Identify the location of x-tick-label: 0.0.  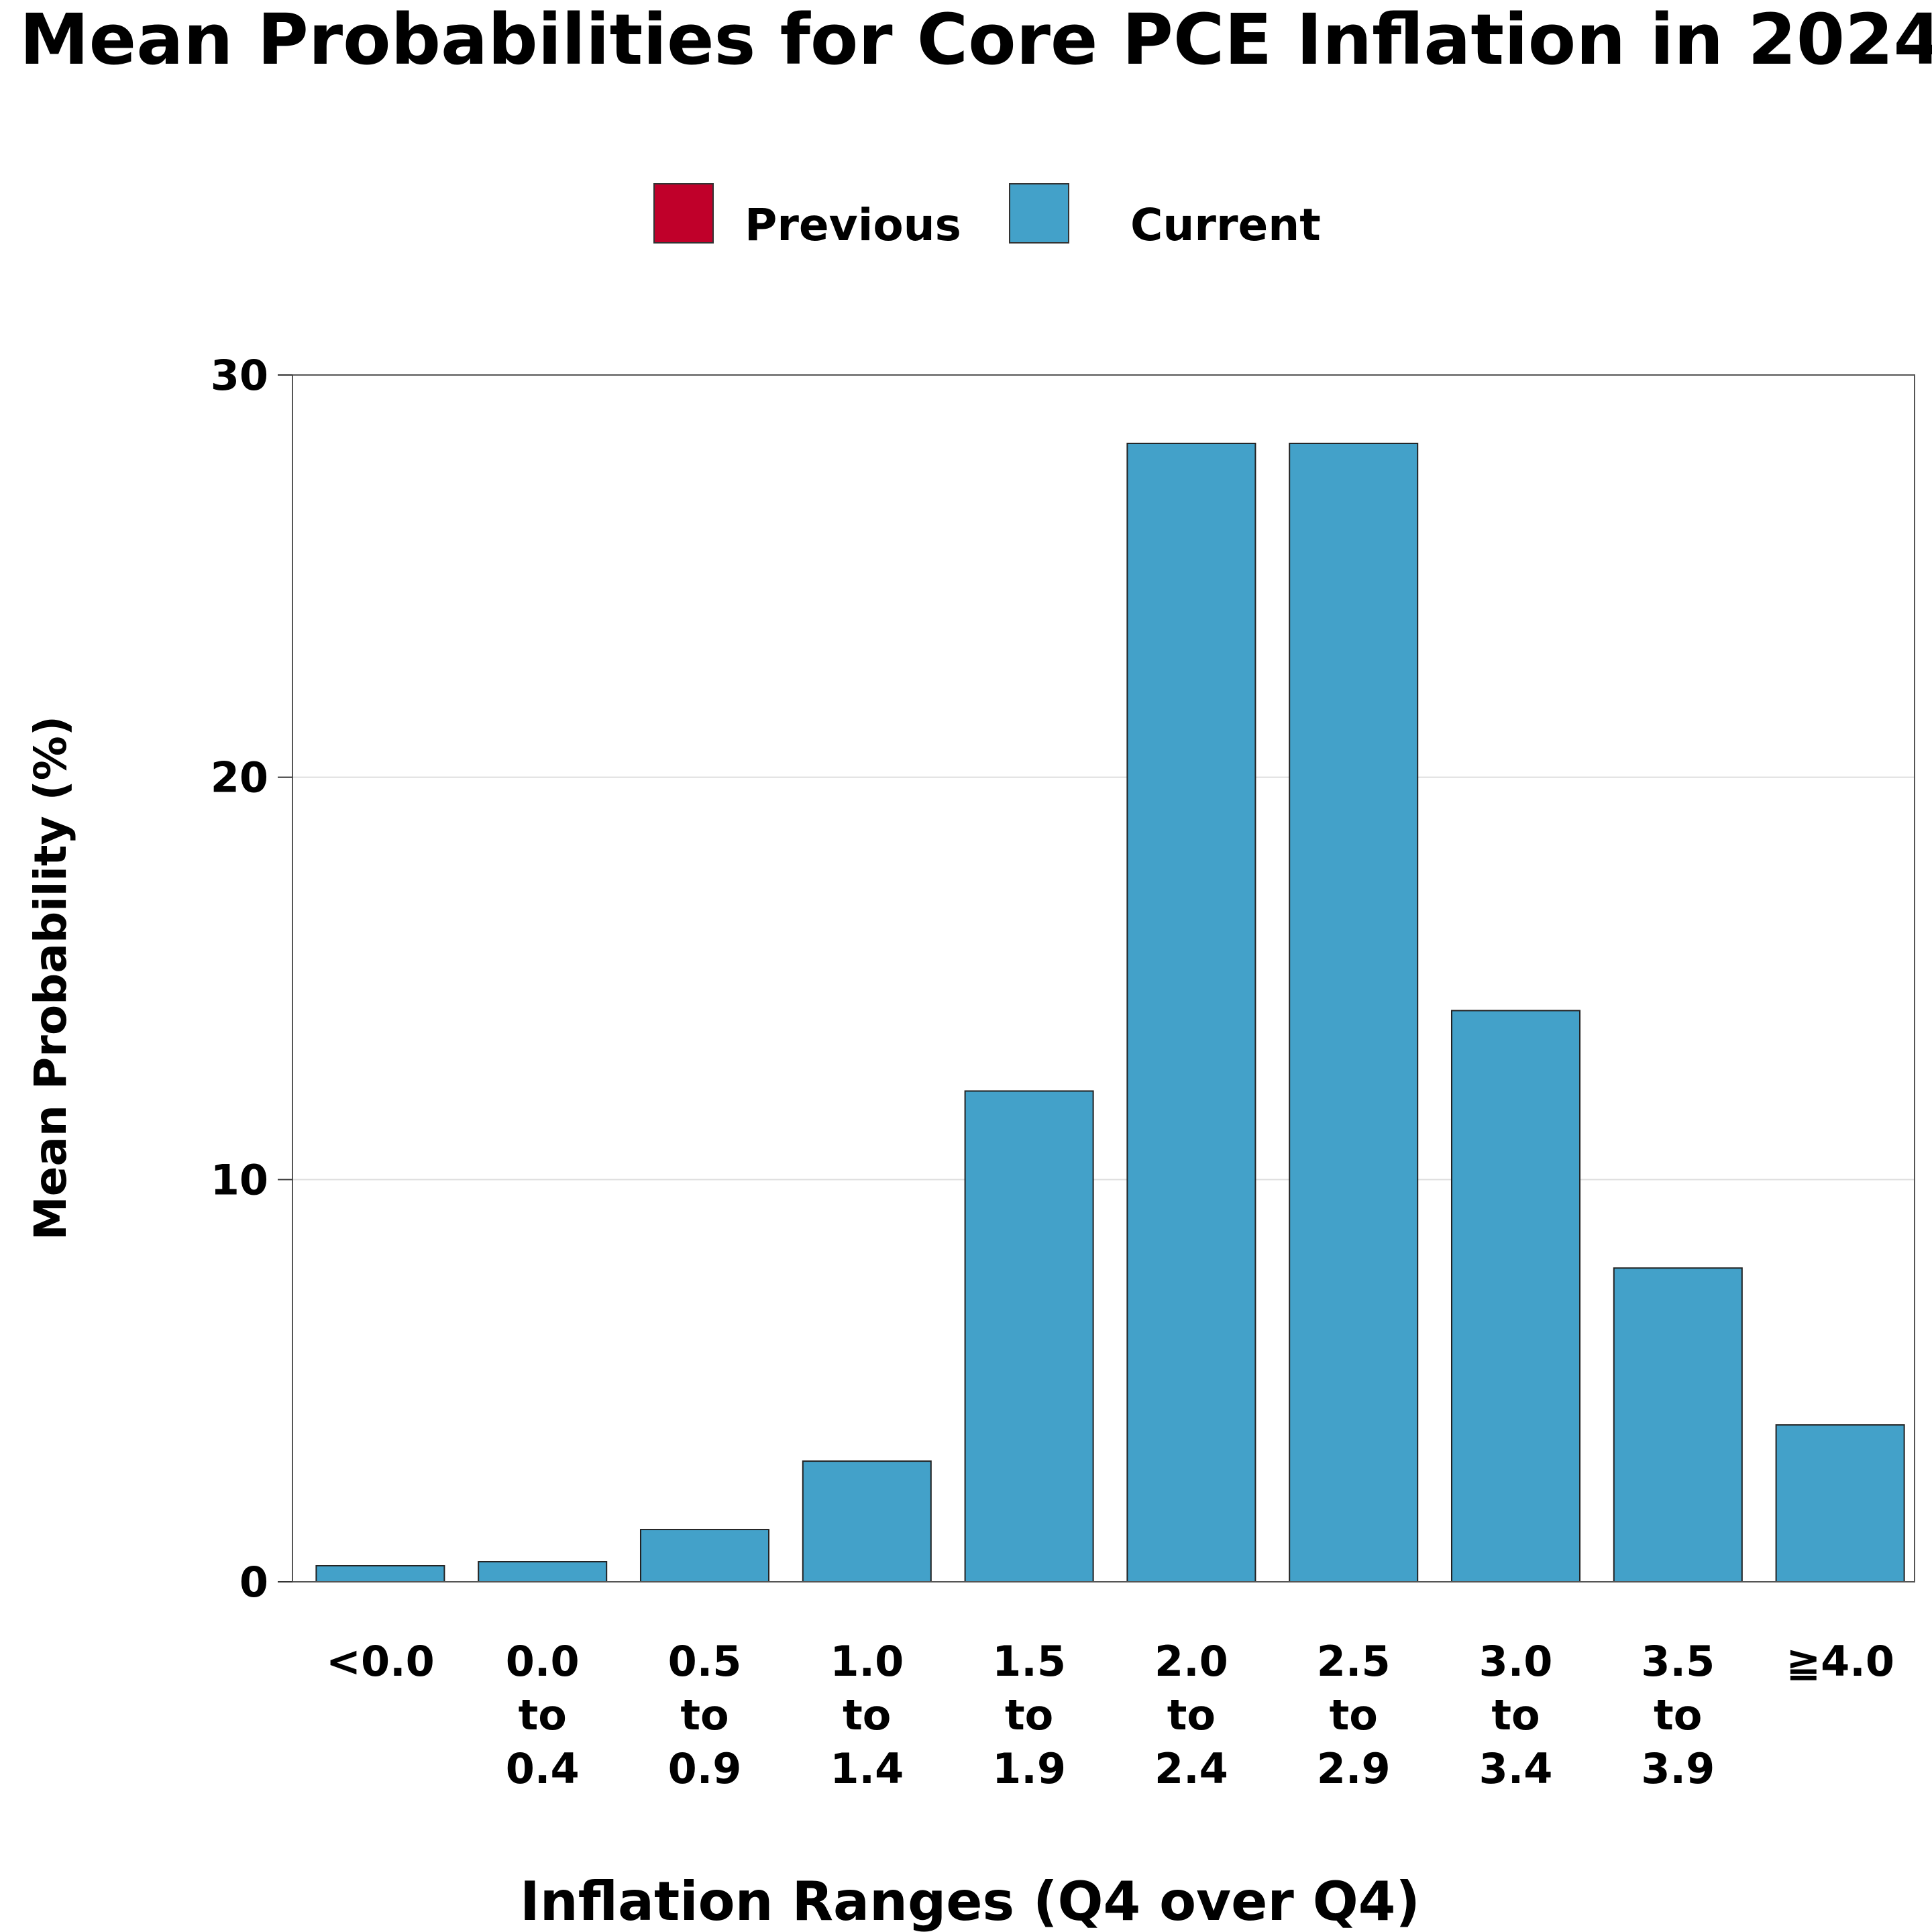
(543, 1661).